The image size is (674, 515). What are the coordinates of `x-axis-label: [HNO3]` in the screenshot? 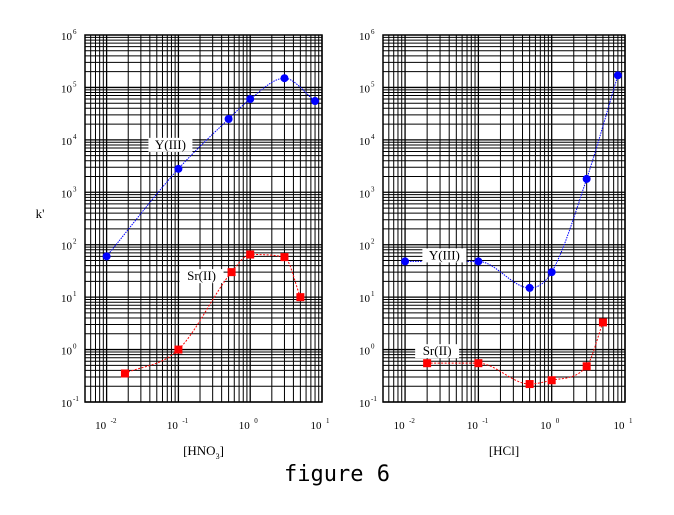 It's located at (203, 452).